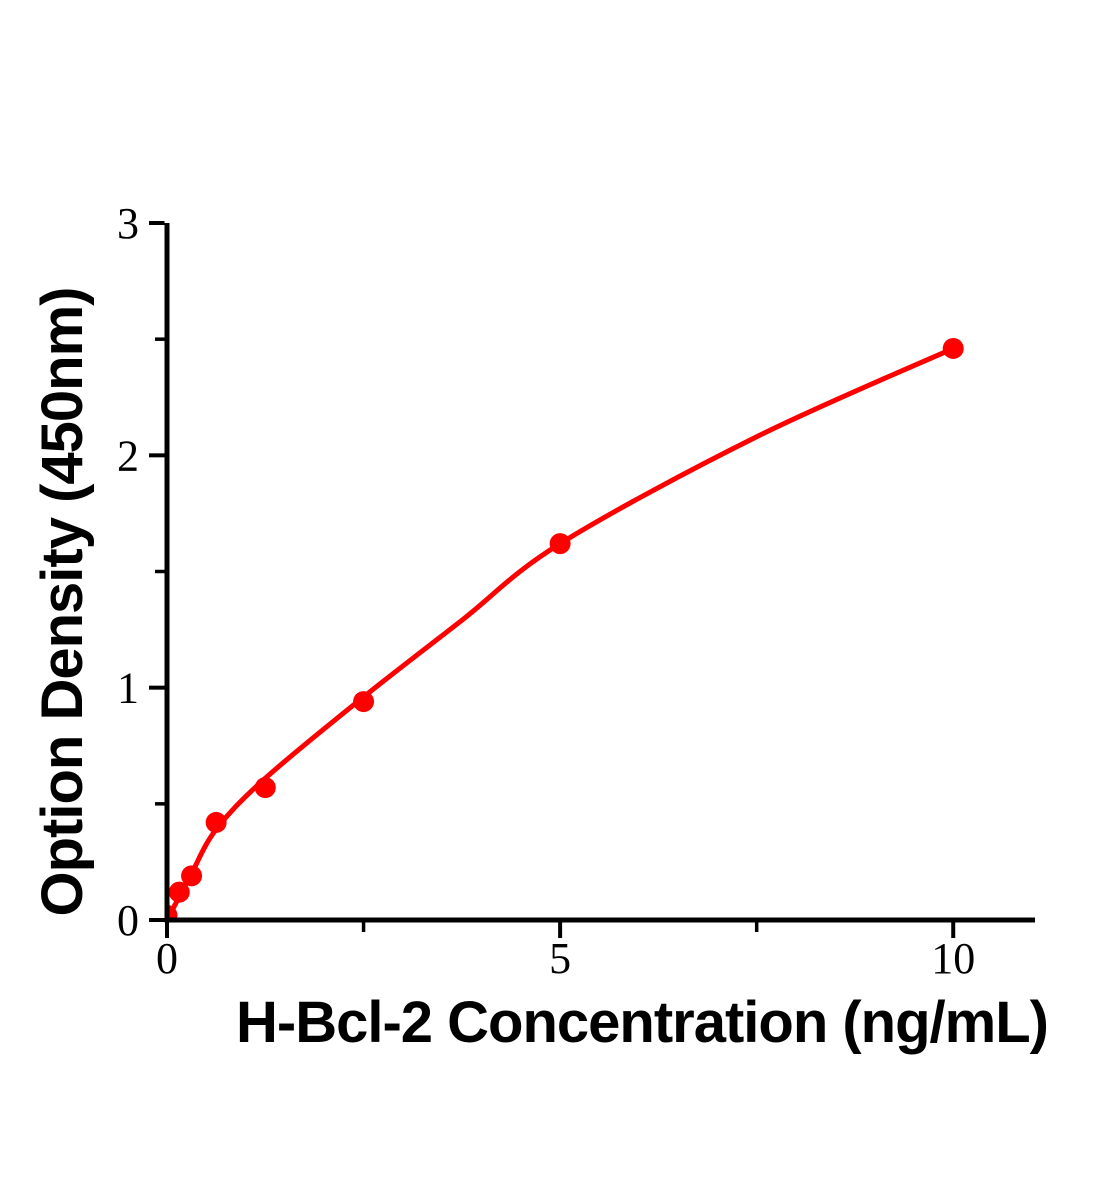  Describe the element at coordinates (560, 958) in the screenshot. I see `x-tick-label: 5` at that location.